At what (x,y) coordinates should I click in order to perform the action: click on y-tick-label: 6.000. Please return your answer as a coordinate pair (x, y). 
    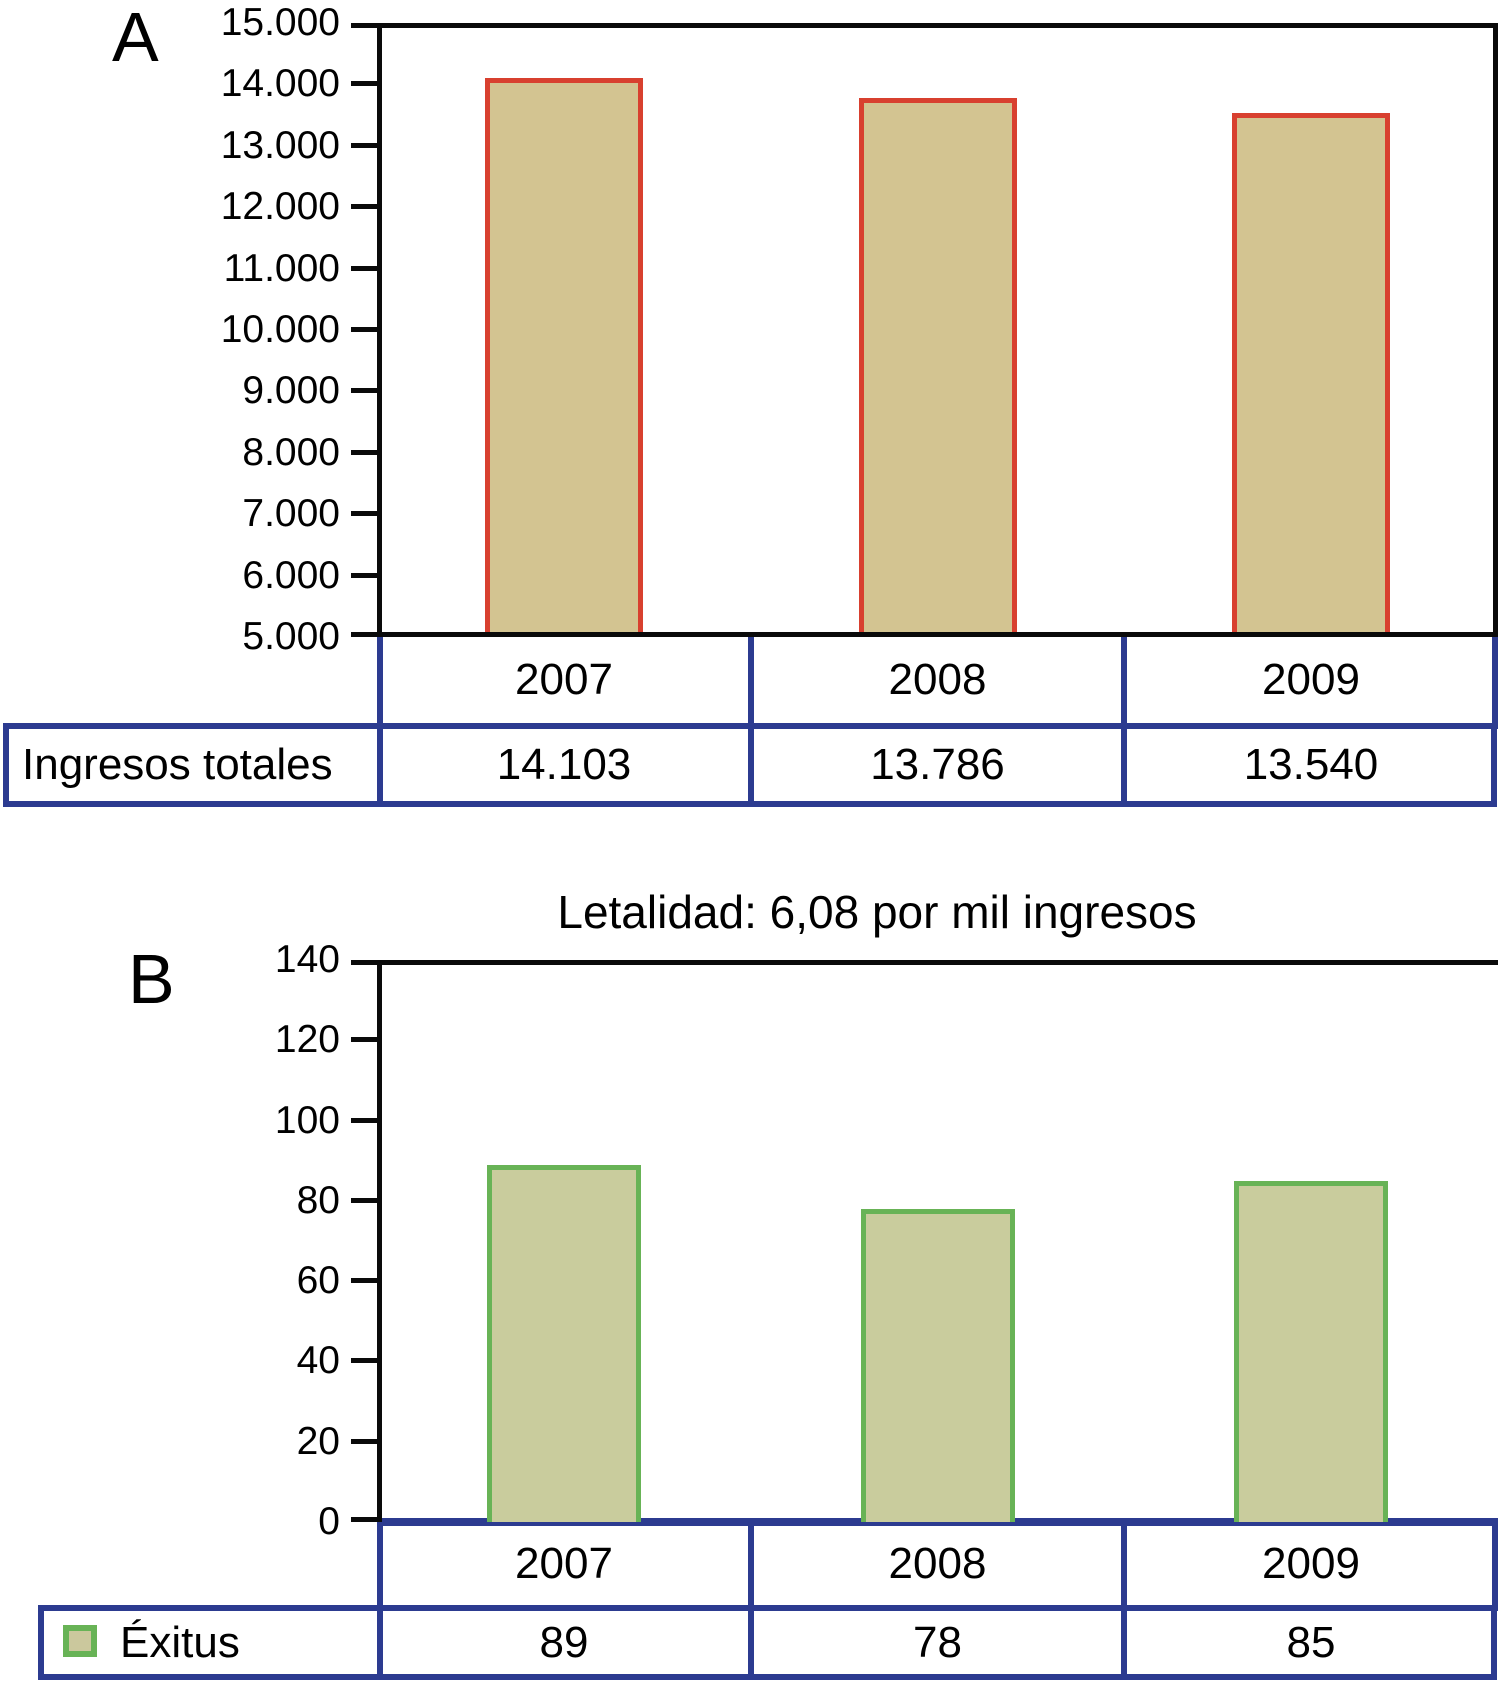
    Looking at the image, I should click on (291, 575).